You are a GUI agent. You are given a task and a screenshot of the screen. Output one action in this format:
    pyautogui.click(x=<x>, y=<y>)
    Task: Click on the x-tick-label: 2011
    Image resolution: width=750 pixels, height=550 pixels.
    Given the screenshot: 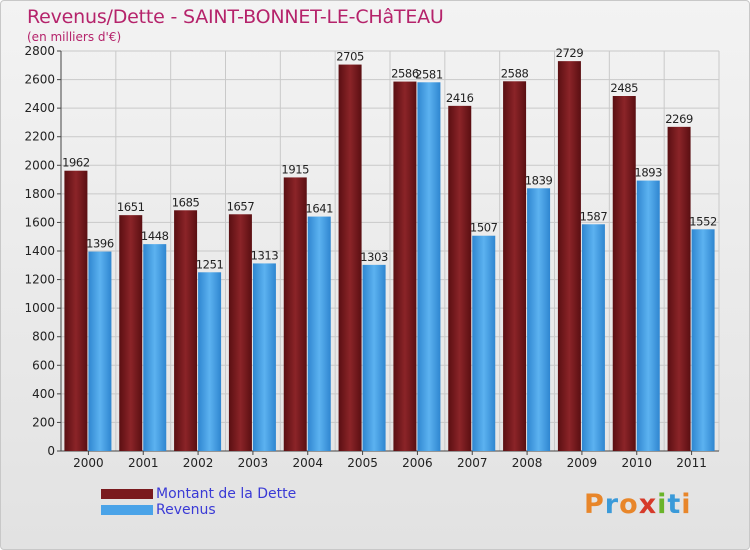 What is the action you would take?
    pyautogui.click(x=691, y=463)
    